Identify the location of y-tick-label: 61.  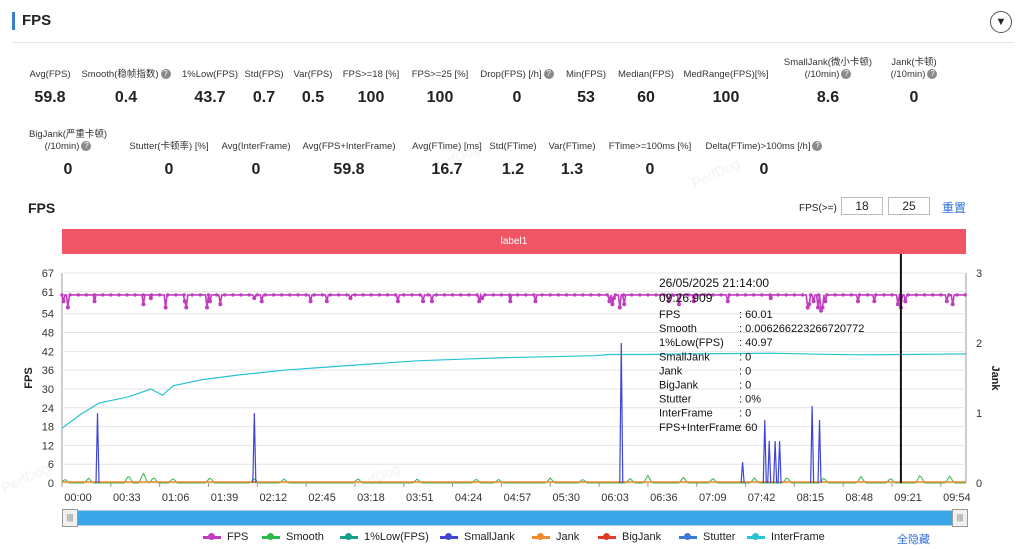
(48, 293).